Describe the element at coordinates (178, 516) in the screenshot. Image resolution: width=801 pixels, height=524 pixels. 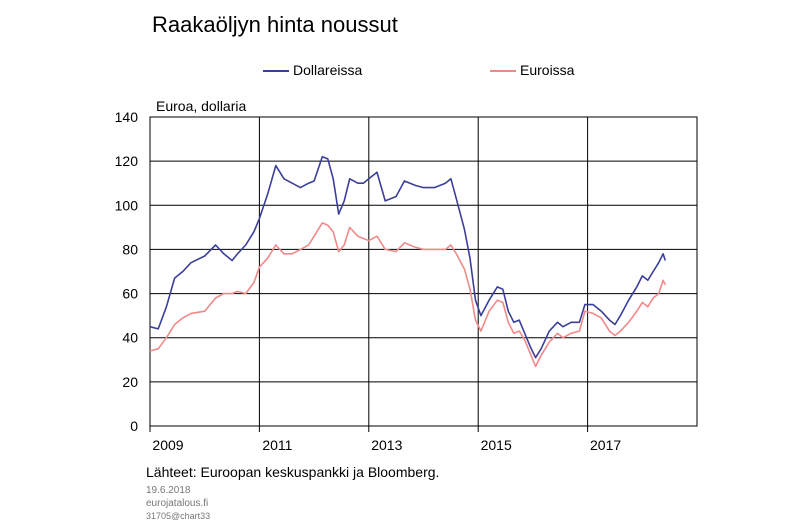
I see `chart-code: 31705@chart33` at that location.